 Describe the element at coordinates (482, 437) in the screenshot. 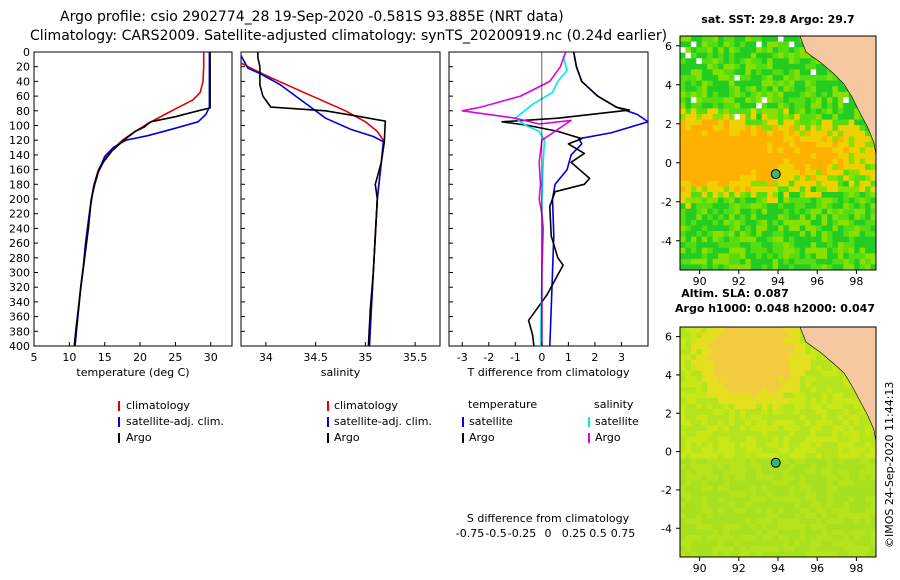

I see `diff-legend-item: Argo` at that location.